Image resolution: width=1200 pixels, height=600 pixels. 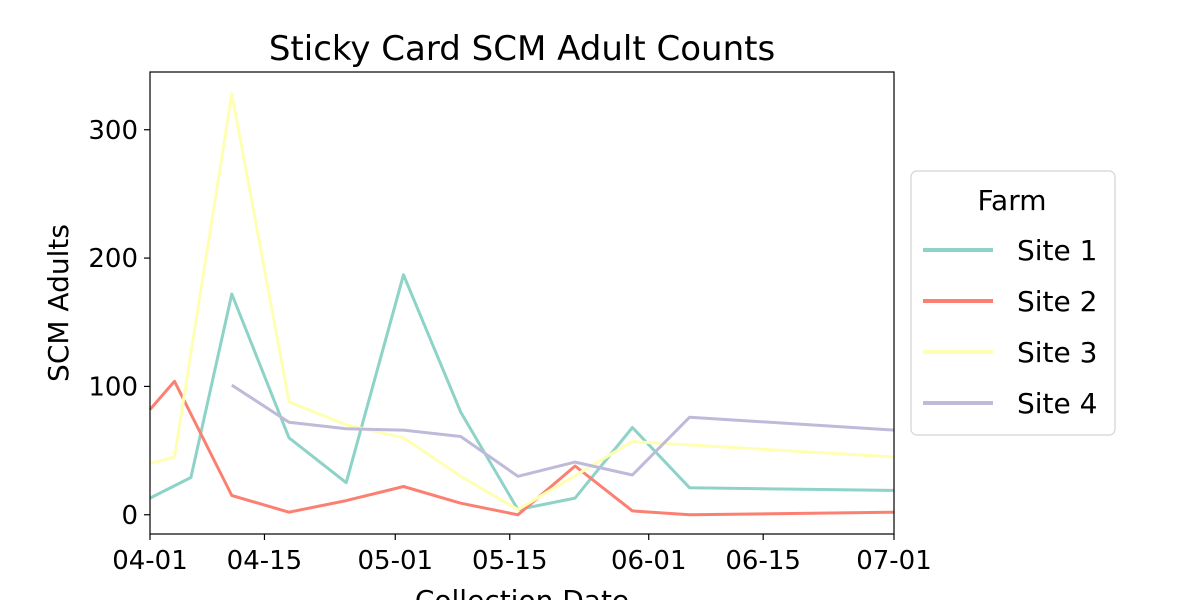 What do you see at coordinates (763, 561) in the screenshot?
I see `x-tick-label: 06-15` at bounding box center [763, 561].